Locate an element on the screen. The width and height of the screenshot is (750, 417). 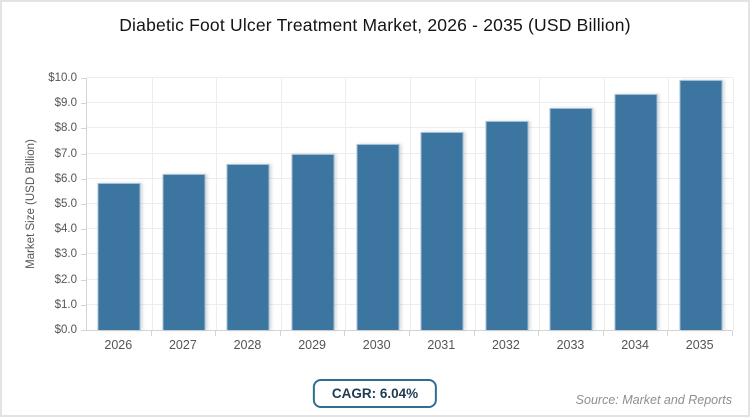
bar-2029 is located at coordinates (313, 242).